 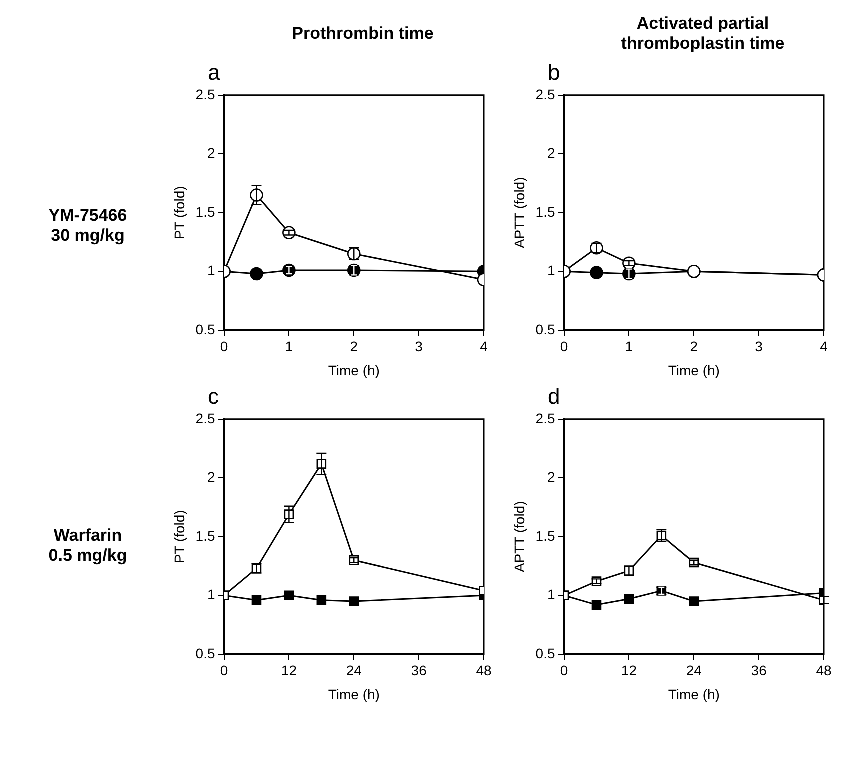 I want to click on chart-subtitle: d, so click(x=554, y=396).